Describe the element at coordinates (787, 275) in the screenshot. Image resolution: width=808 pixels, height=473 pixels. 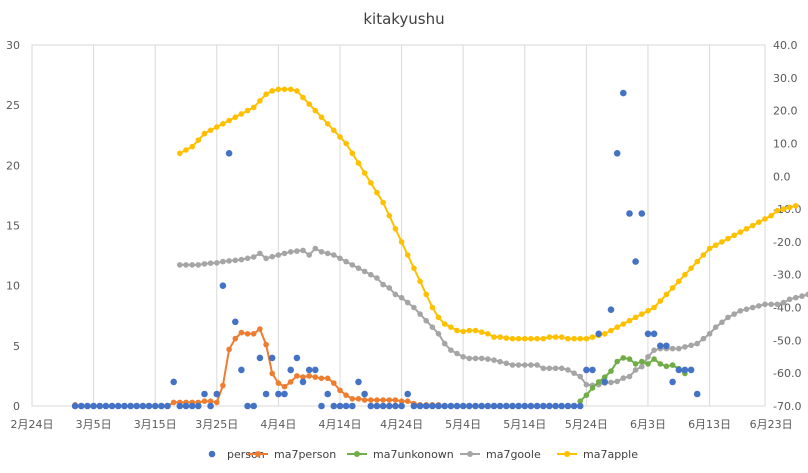
I see `y-right-tick-label: -30.0` at that location.